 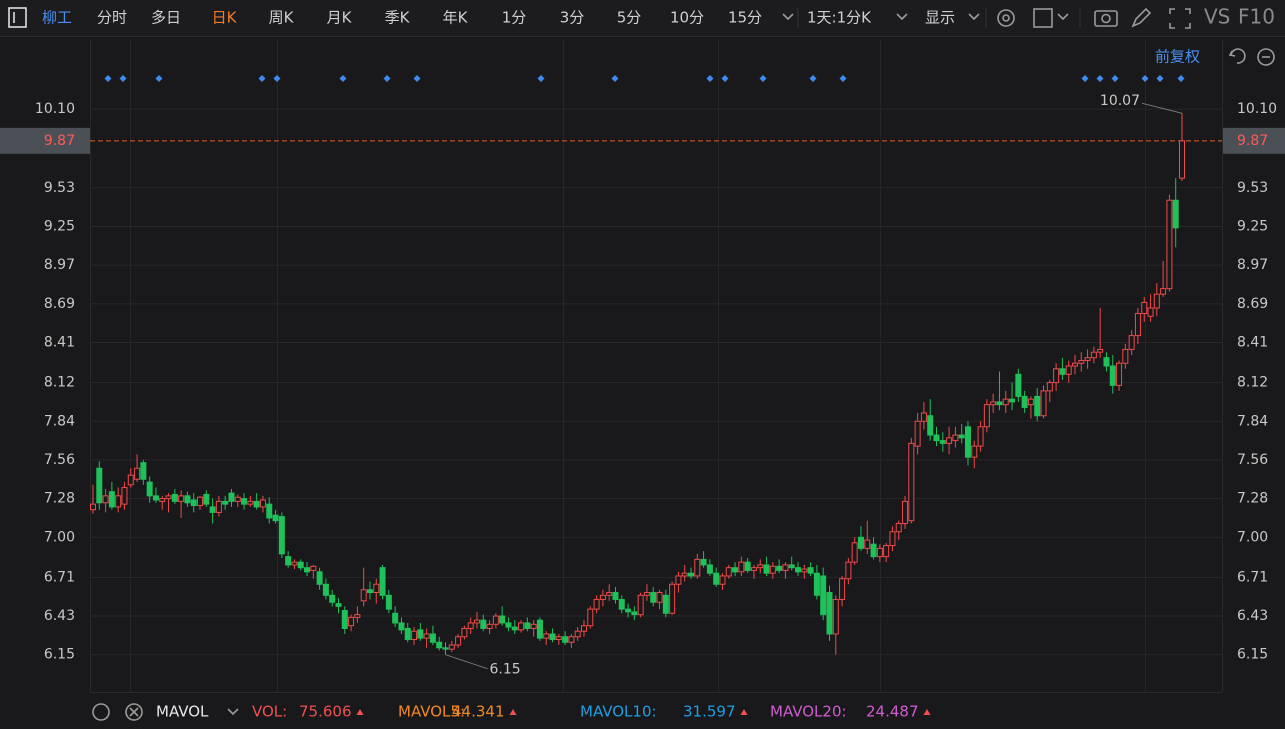 What do you see at coordinates (1006, 18) in the screenshot?
I see `settings-icon` at bounding box center [1006, 18].